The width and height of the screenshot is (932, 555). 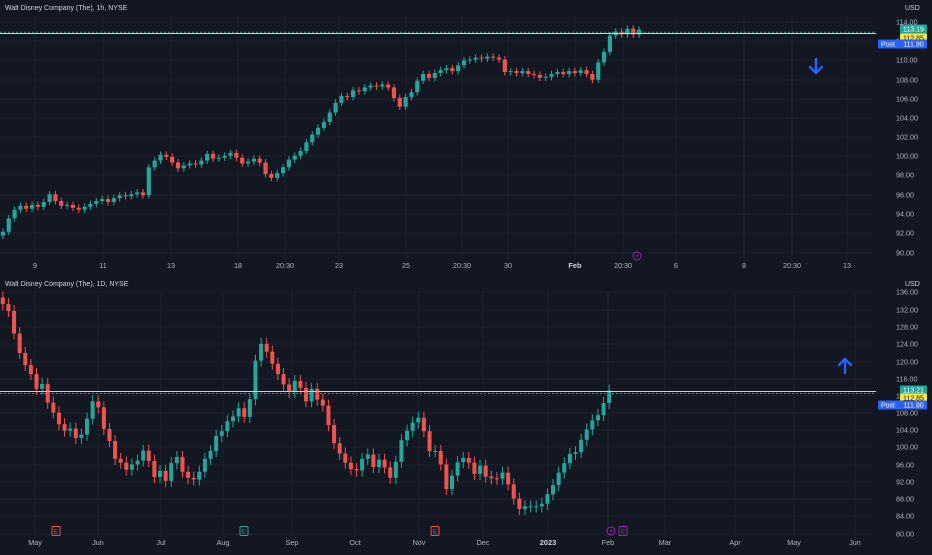 I want to click on marker-bolt, so click(x=637, y=256).